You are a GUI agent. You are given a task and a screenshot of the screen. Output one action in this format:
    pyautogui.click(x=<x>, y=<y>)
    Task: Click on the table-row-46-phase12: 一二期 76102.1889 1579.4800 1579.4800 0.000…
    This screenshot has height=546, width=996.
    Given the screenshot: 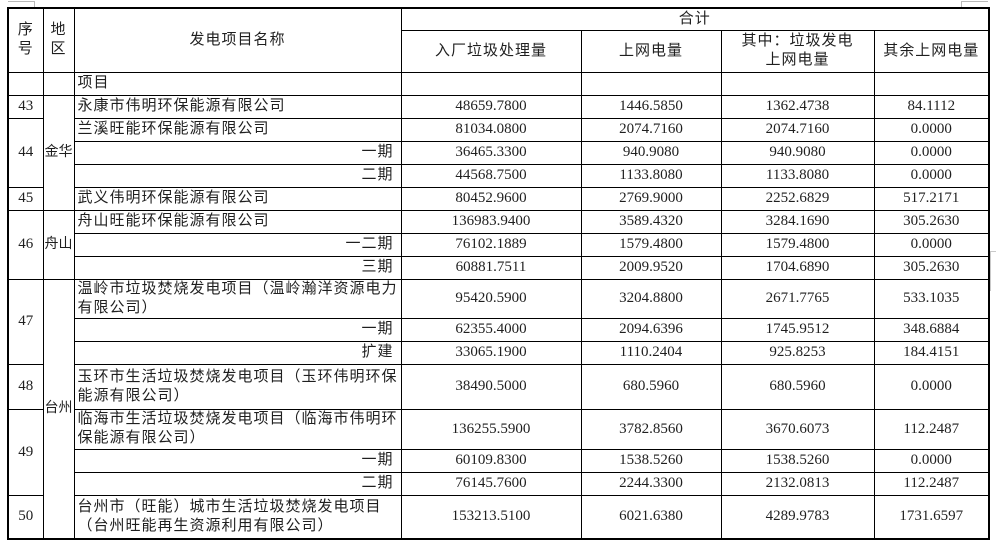 What is the action you would take?
    pyautogui.click(x=499, y=244)
    